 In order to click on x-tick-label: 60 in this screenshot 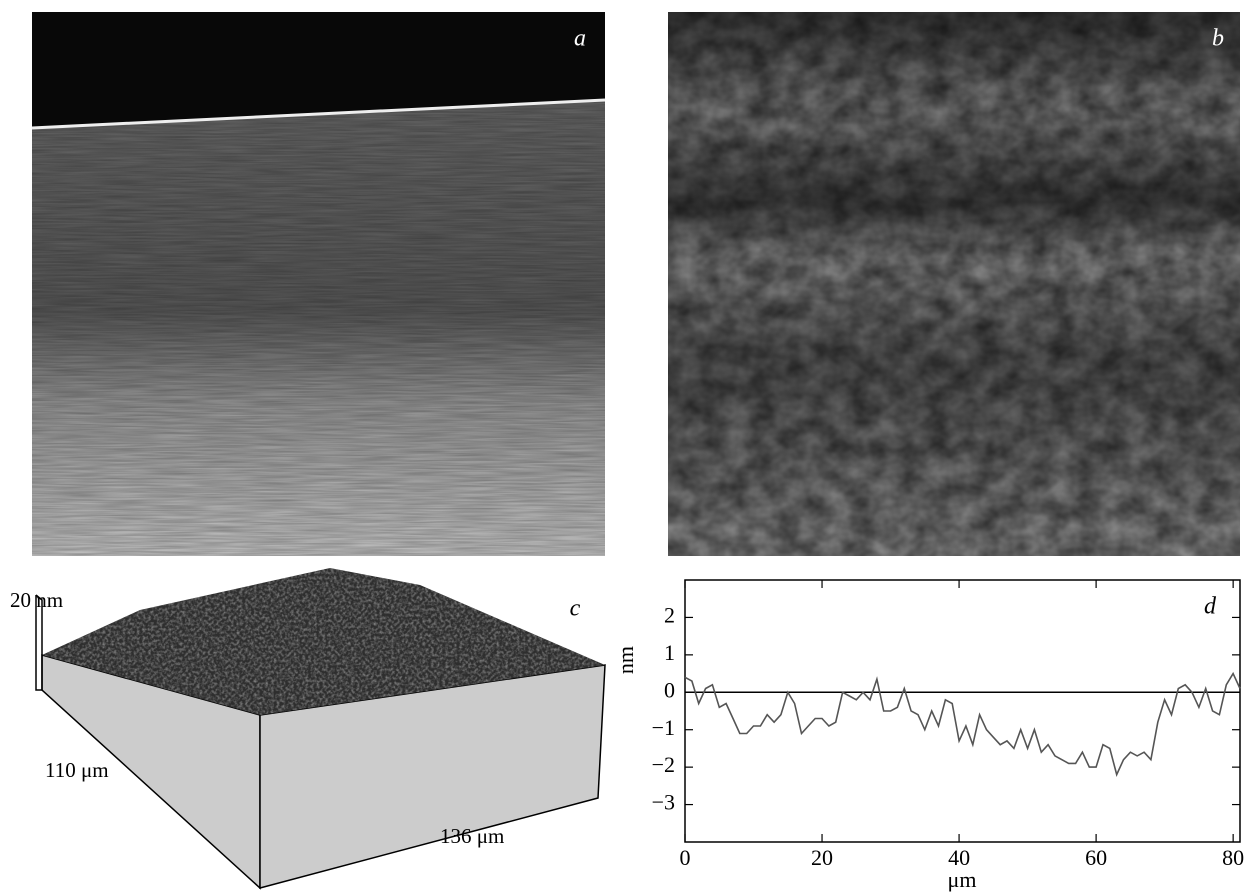, I will do `click(1096, 857)`.